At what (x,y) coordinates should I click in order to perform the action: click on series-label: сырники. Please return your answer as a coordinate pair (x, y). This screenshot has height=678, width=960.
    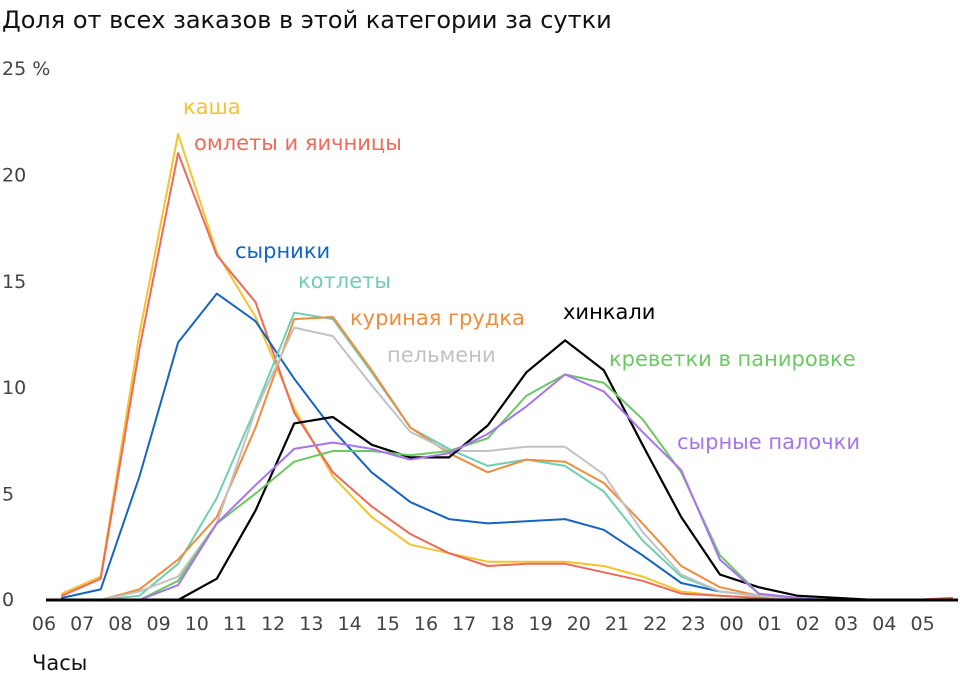
    Looking at the image, I should click on (282, 251).